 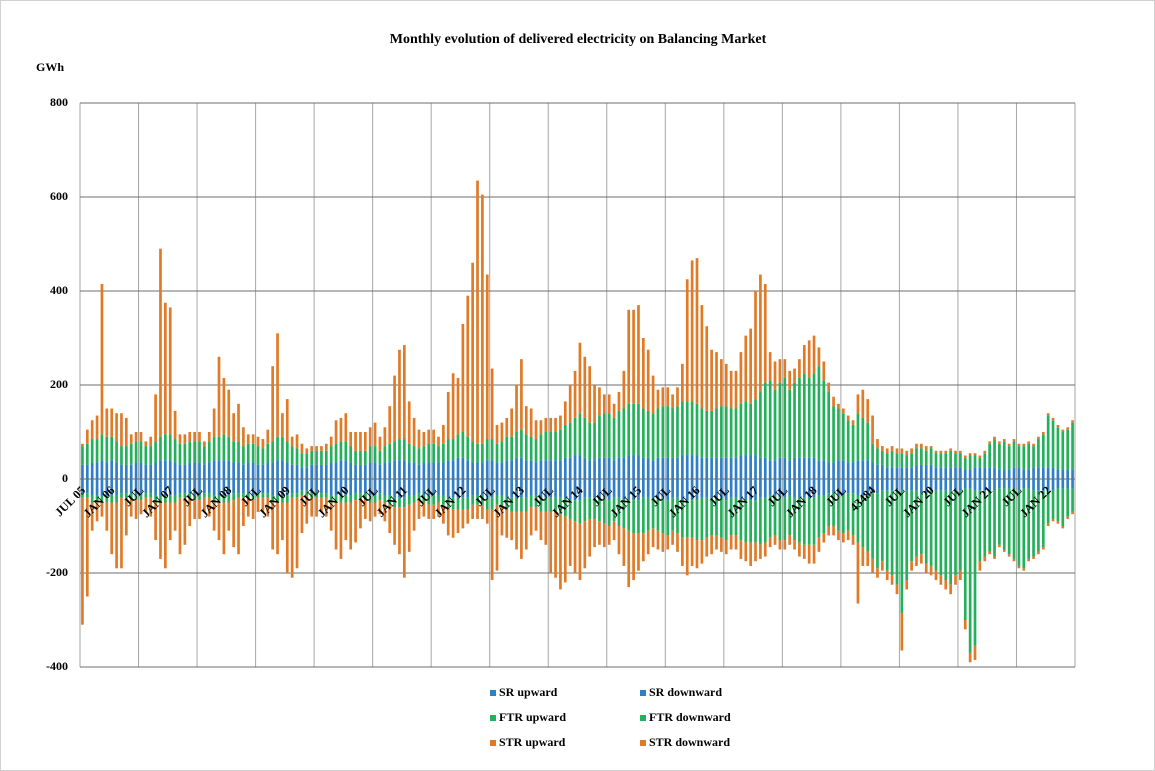 What do you see at coordinates (59, 196) in the screenshot?
I see `y-tick-label: 600` at bounding box center [59, 196].